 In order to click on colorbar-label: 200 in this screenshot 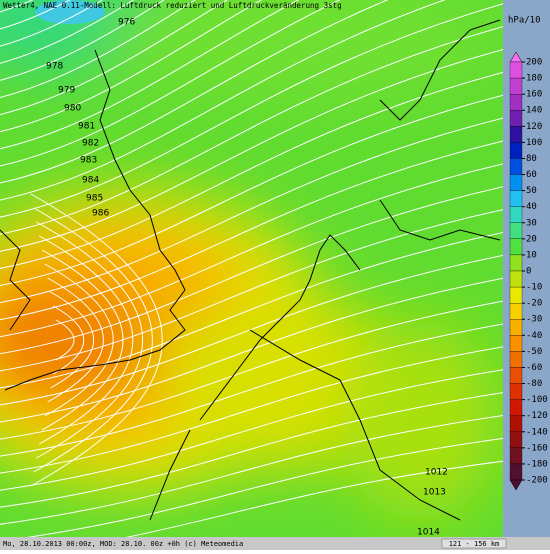, I will do `click(534, 63)`.